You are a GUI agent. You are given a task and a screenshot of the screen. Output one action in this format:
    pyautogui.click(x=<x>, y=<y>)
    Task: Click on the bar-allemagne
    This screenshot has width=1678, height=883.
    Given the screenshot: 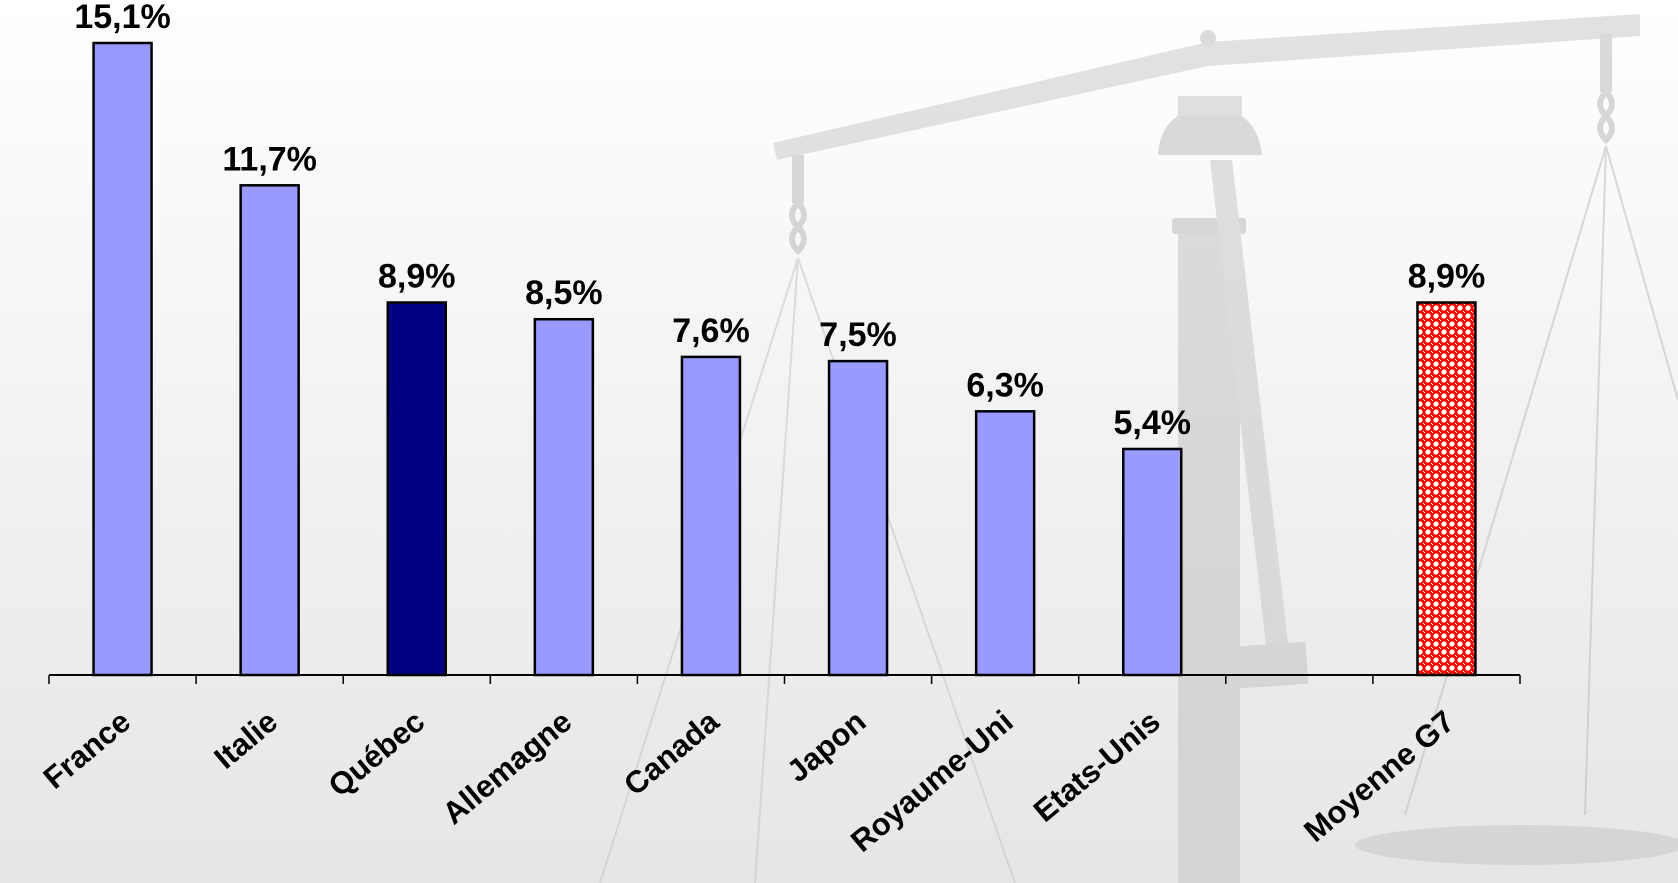 What is the action you would take?
    pyautogui.click(x=564, y=497)
    